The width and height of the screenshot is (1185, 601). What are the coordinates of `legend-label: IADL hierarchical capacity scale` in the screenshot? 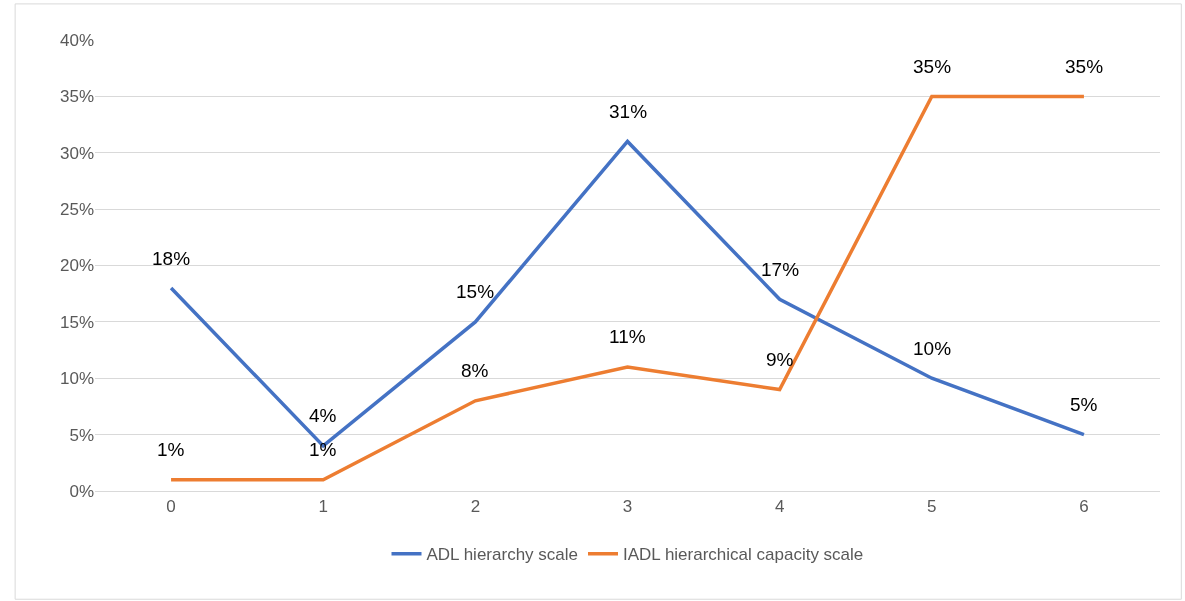 It's located at (743, 555).